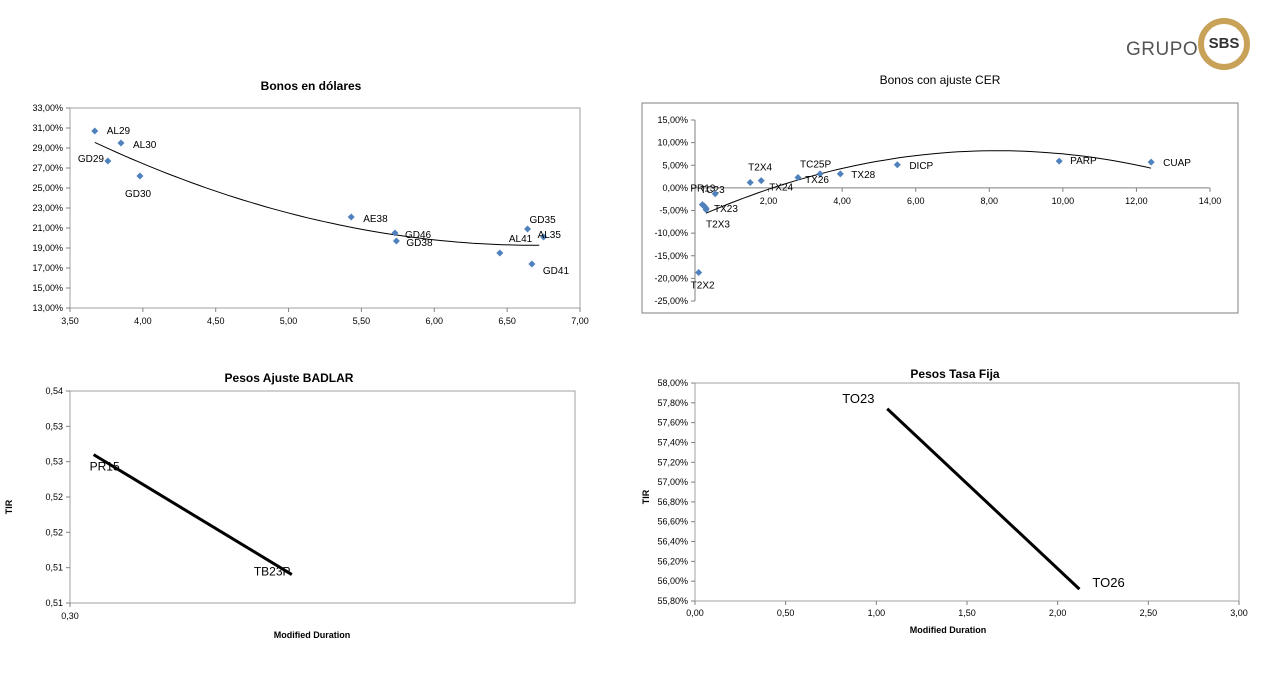  What do you see at coordinates (1136, 201) in the screenshot?
I see `x-tick-label: 12,00` at bounding box center [1136, 201].